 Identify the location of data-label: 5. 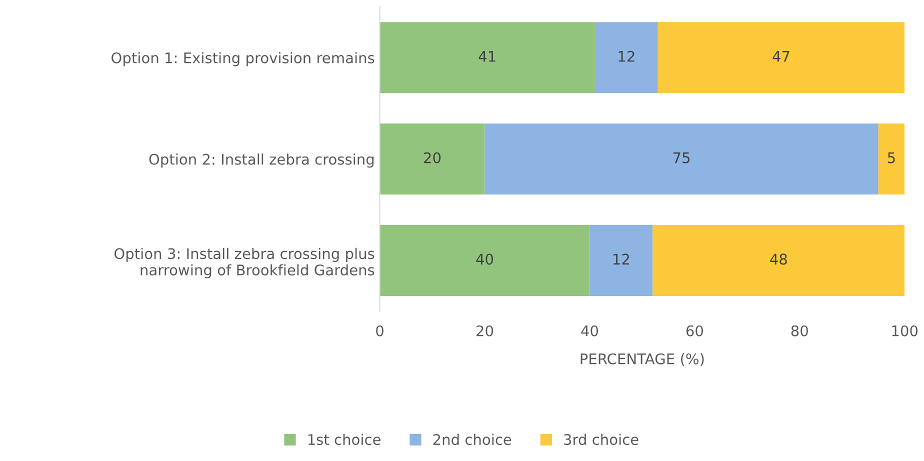
(891, 158).